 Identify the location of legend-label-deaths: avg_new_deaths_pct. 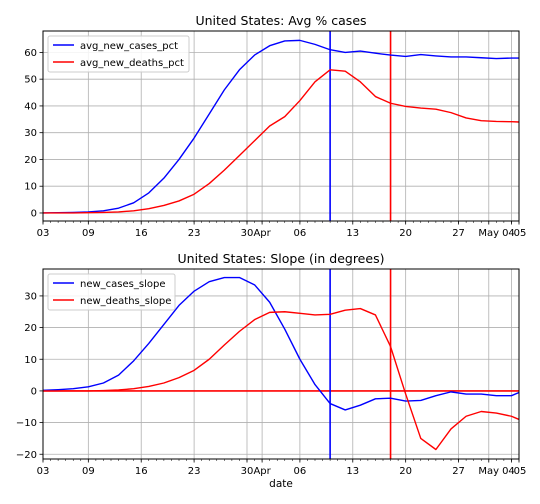
(132, 63).